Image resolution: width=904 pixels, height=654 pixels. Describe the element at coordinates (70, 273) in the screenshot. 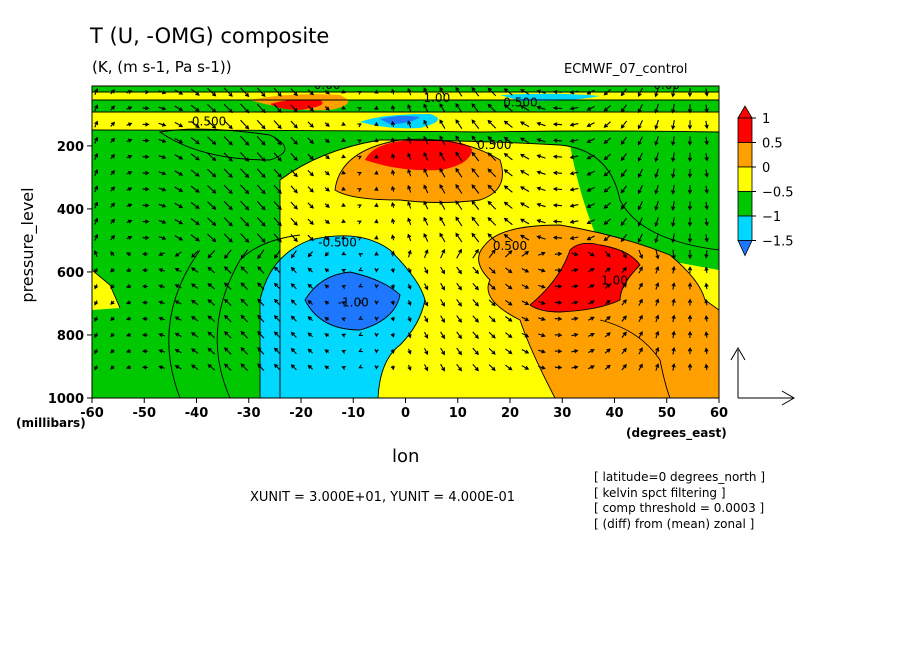

I see `y-tick-label: 600` at that location.